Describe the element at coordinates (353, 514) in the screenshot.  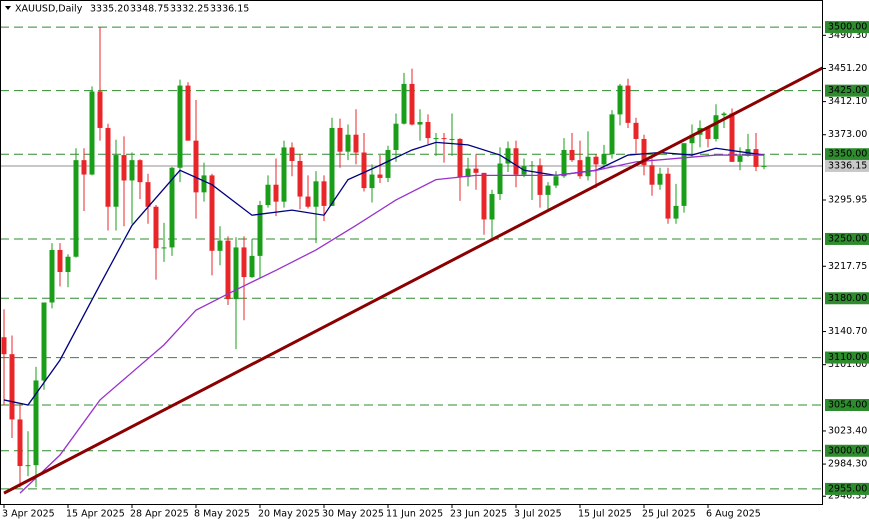
I see `x-tick-label: 30 May 2025` at that location.